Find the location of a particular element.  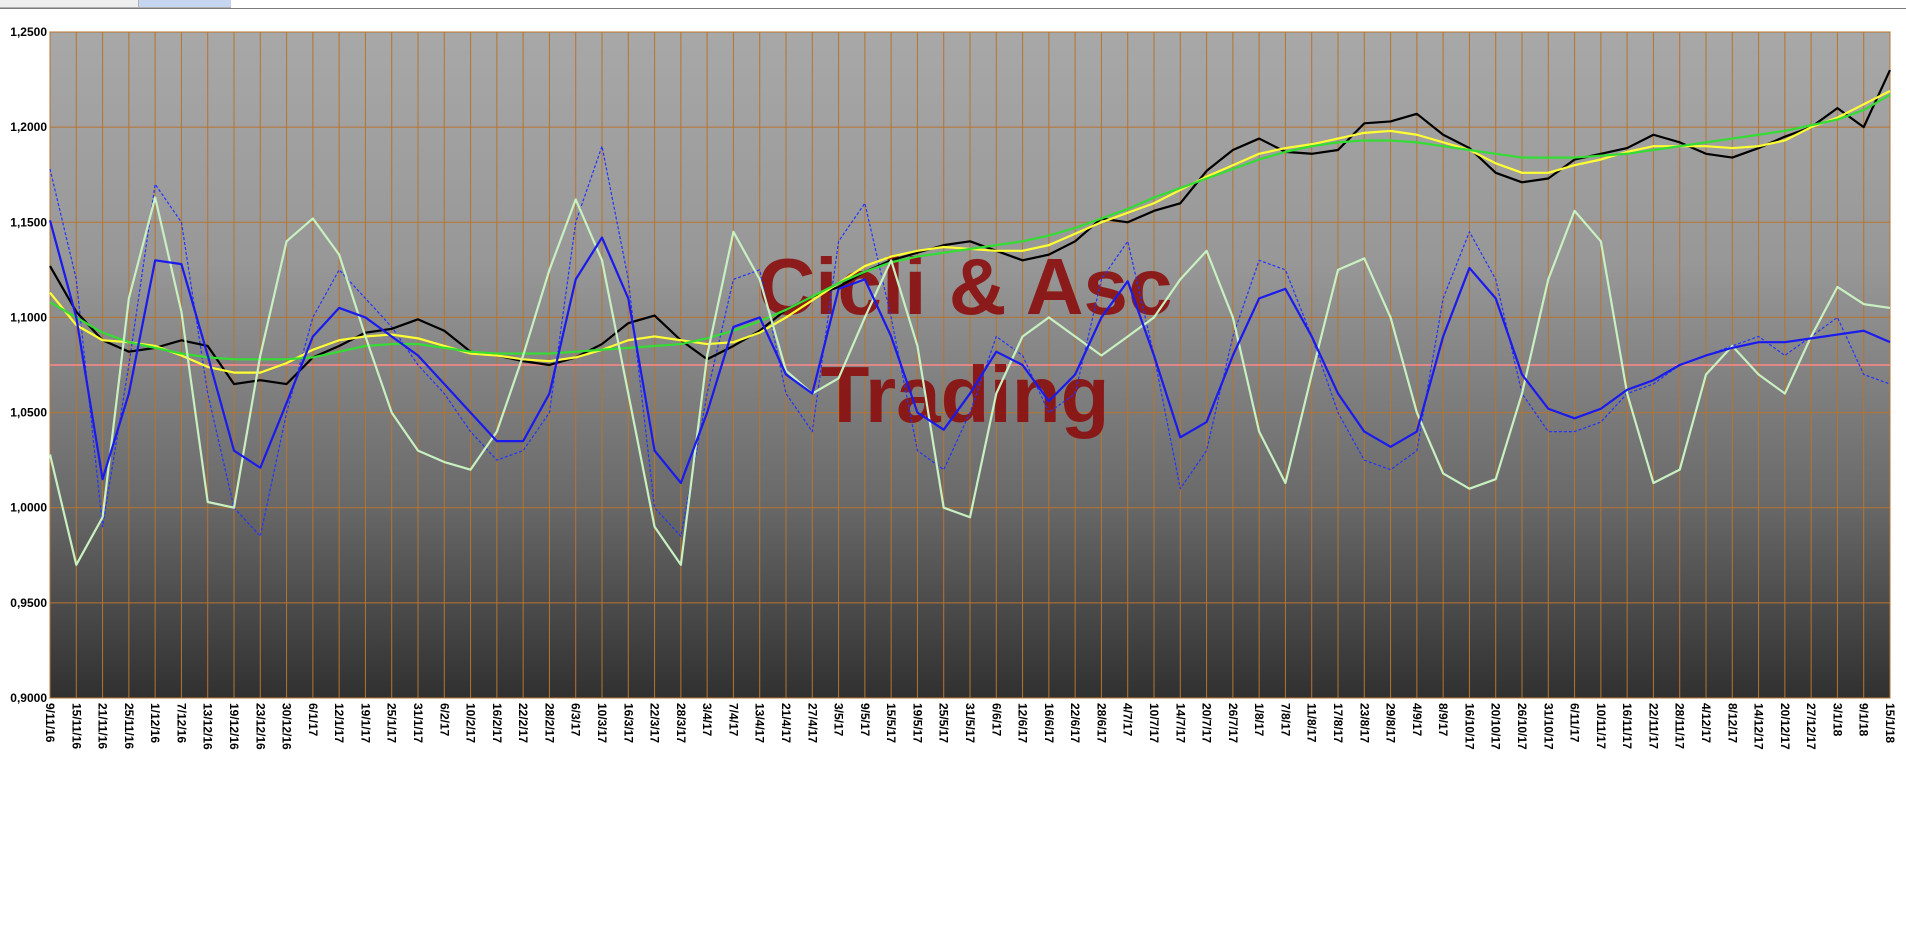

x-tick-label: 25/1/17 is located at coordinates (392, 723).